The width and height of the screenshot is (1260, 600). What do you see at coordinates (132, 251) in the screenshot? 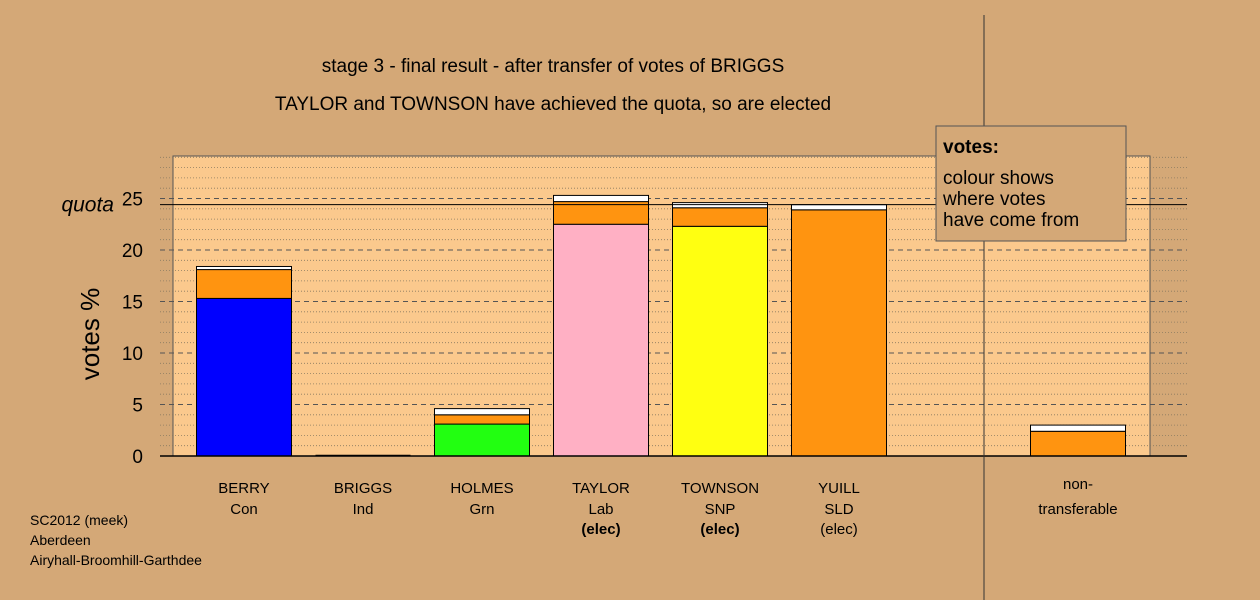
I see `y-tick-label: 20` at bounding box center [132, 251].